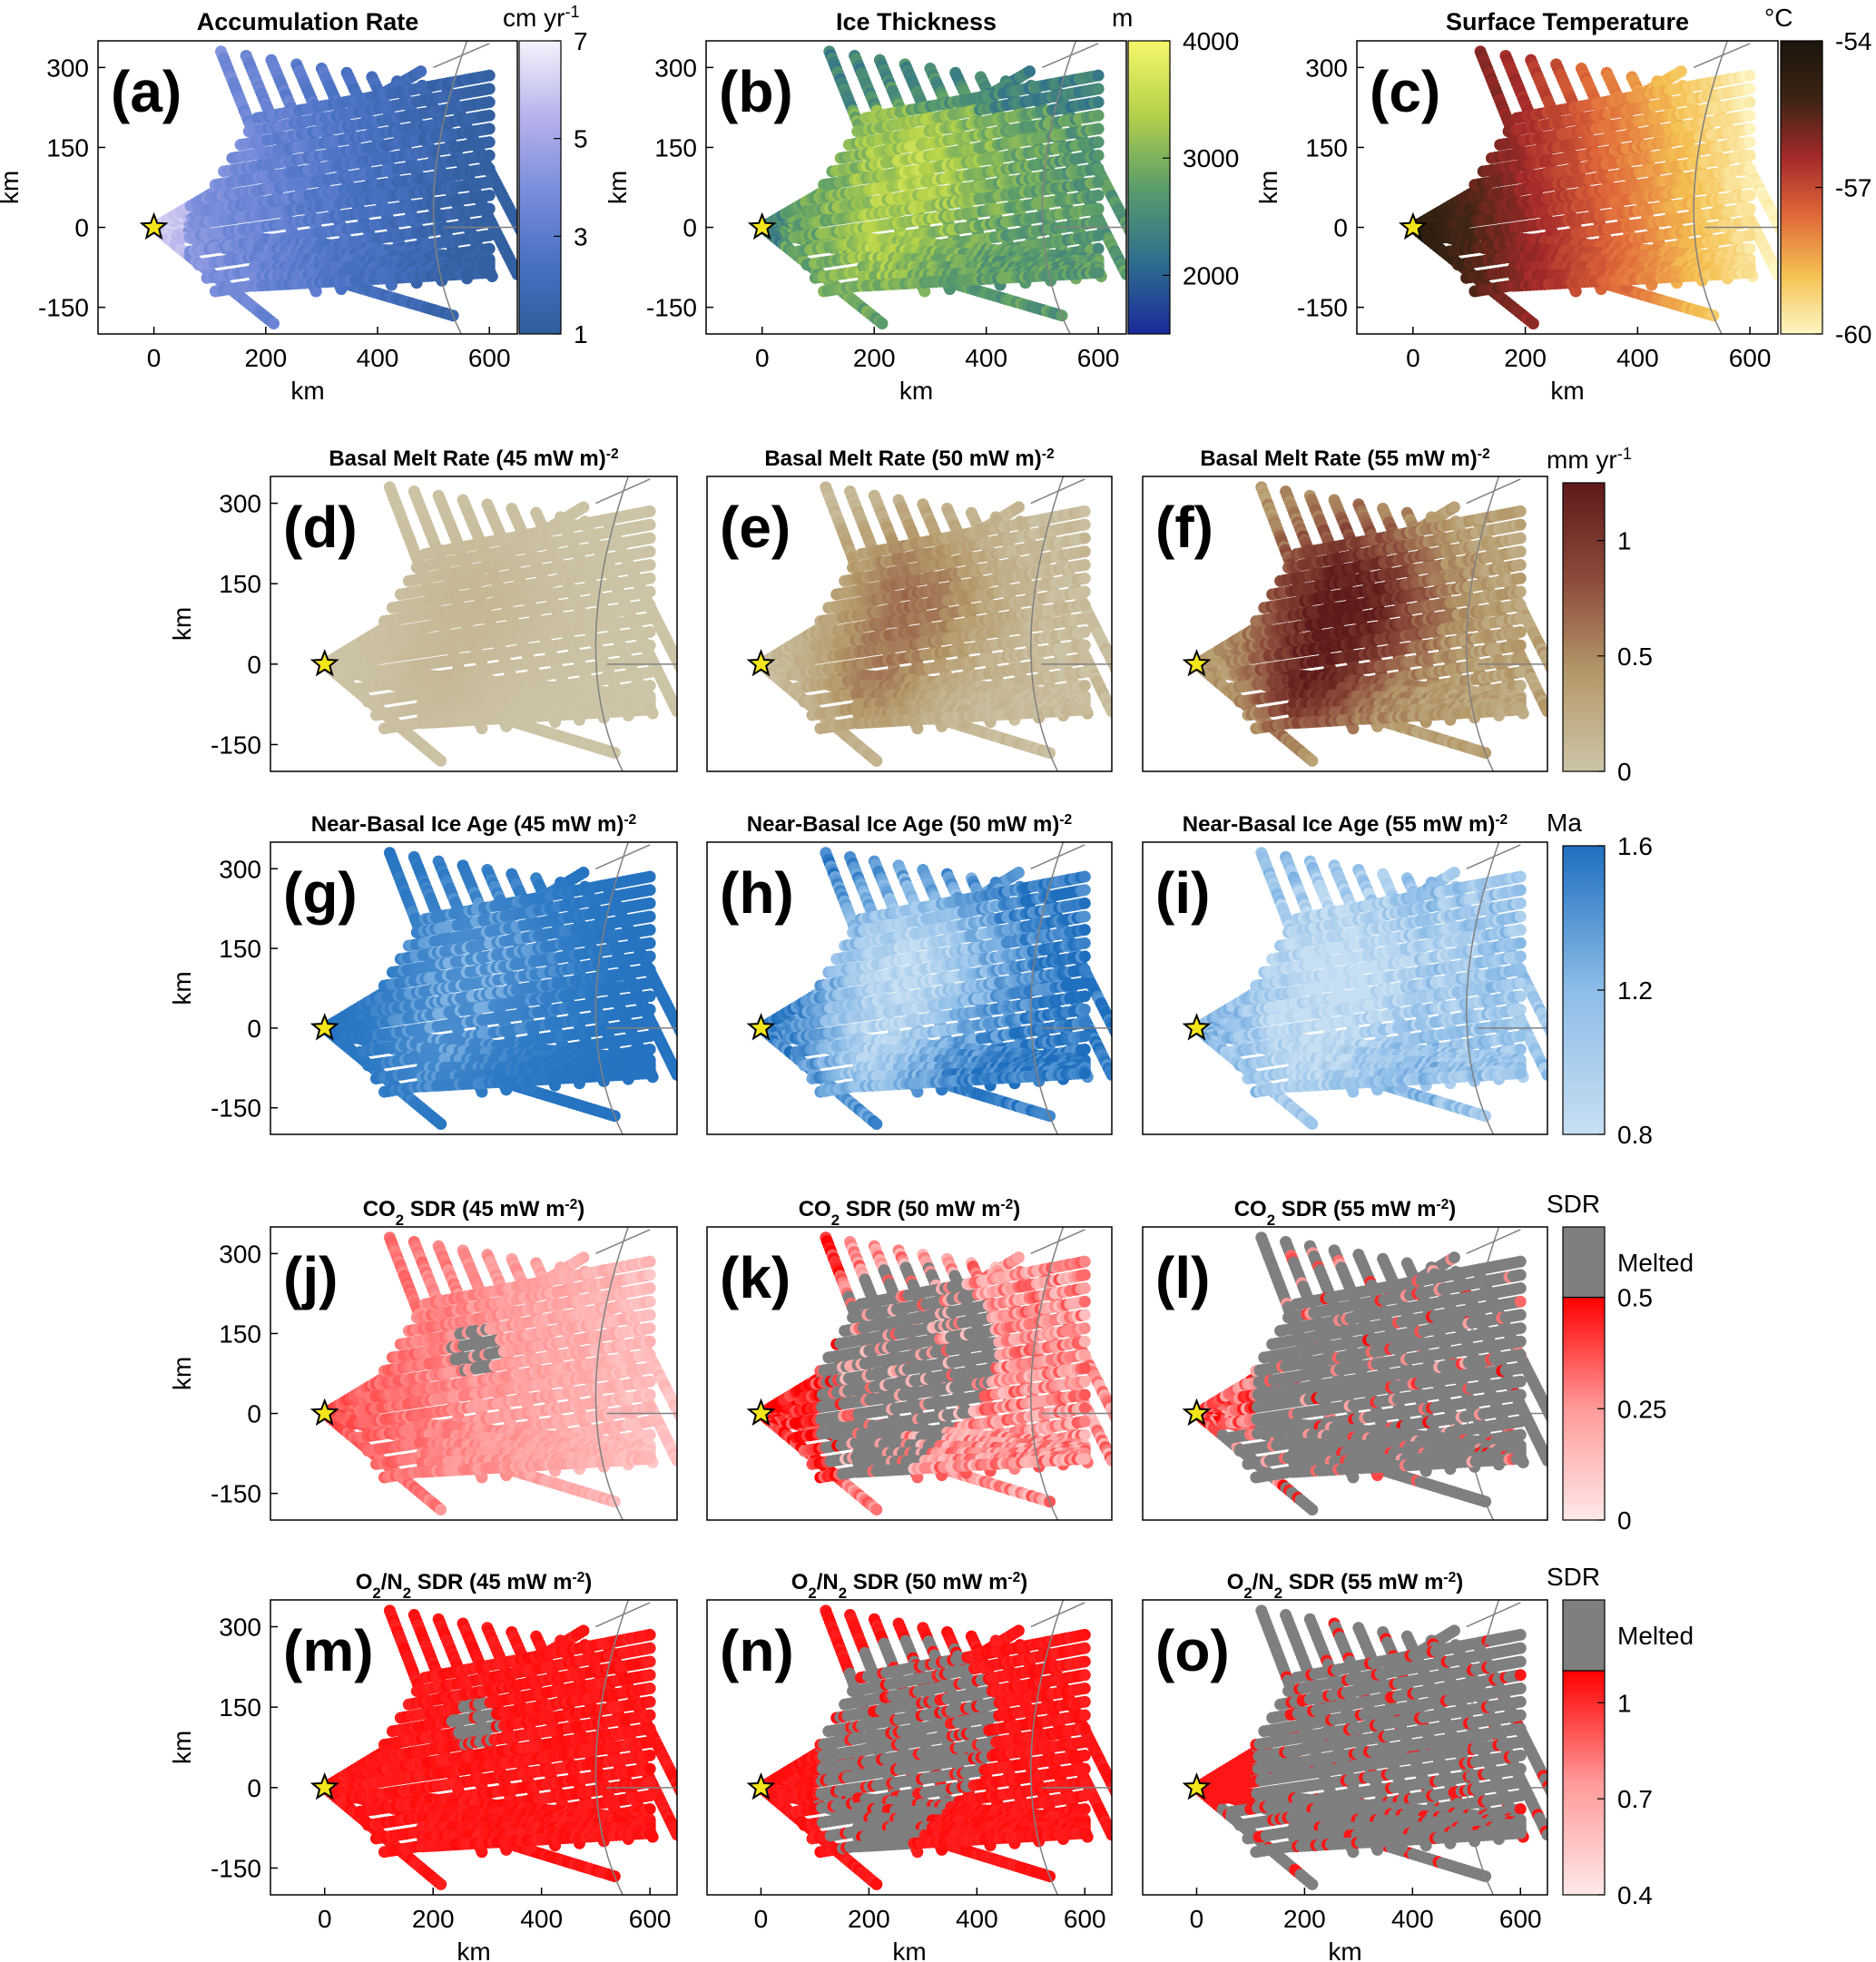 Image resolution: width=1876 pixels, height=1962 pixels. What do you see at coordinates (541, 1919) in the screenshot?
I see `x-tick-label: 400` at bounding box center [541, 1919].